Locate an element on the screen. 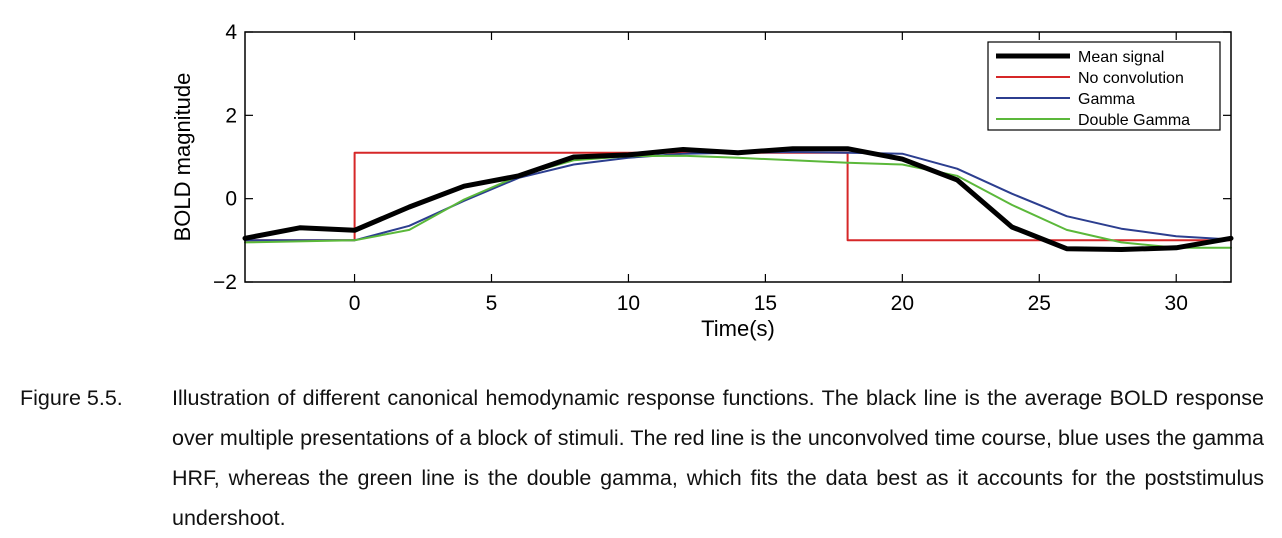 This screenshot has width=1282, height=538. legend-label: Double Gamma is located at coordinates (1134, 120).